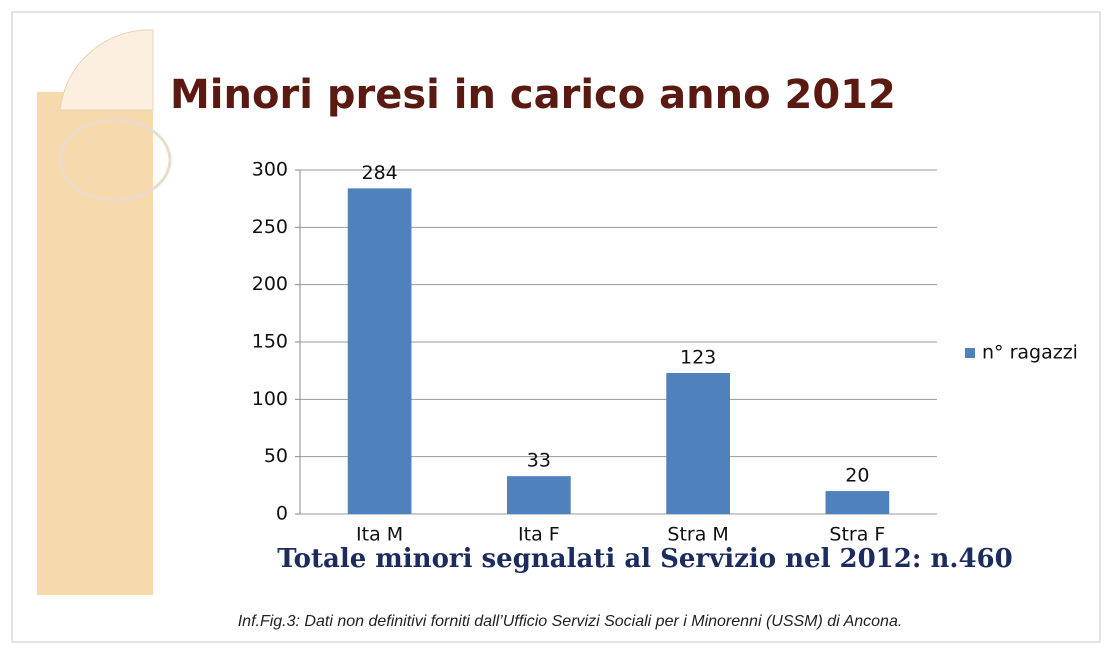 The image size is (1115, 649). Describe the element at coordinates (270, 170) in the screenshot. I see `y-tick-label: 300` at that location.